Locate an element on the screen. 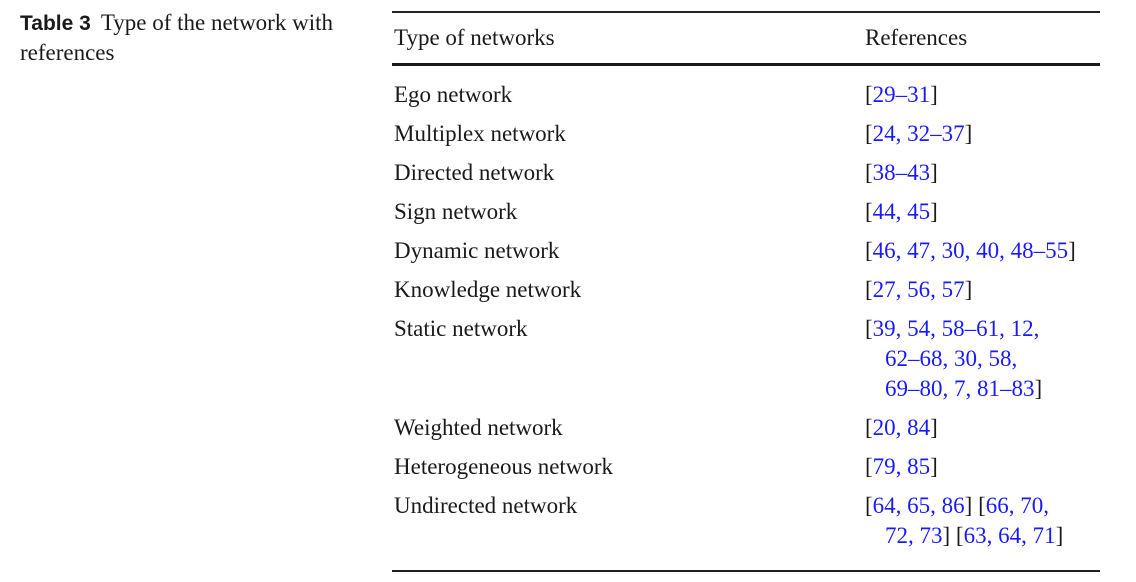  references-cell: [46, 47, 30, 40, 48–55] is located at coordinates (982, 251).